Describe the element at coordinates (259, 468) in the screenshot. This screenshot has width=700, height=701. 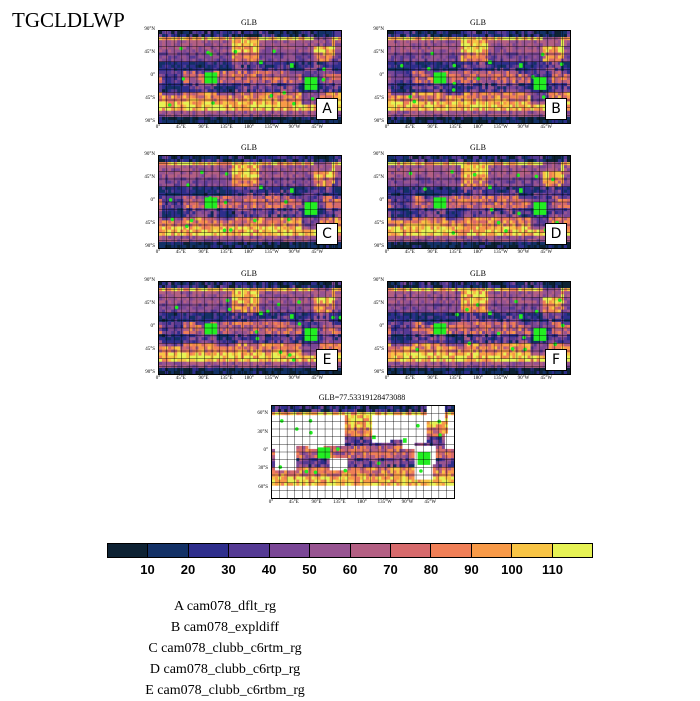
I see `lat-tick-label: 30°S` at that location.